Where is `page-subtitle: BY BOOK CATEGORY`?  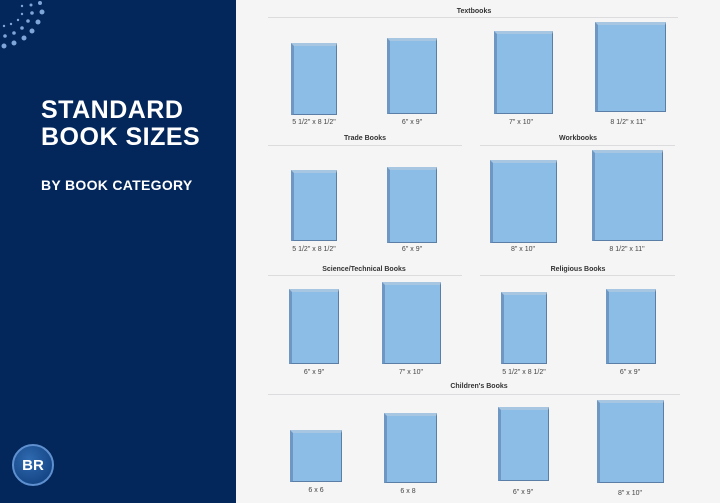 page-subtitle: BY BOOK CATEGORY is located at coordinates (117, 185).